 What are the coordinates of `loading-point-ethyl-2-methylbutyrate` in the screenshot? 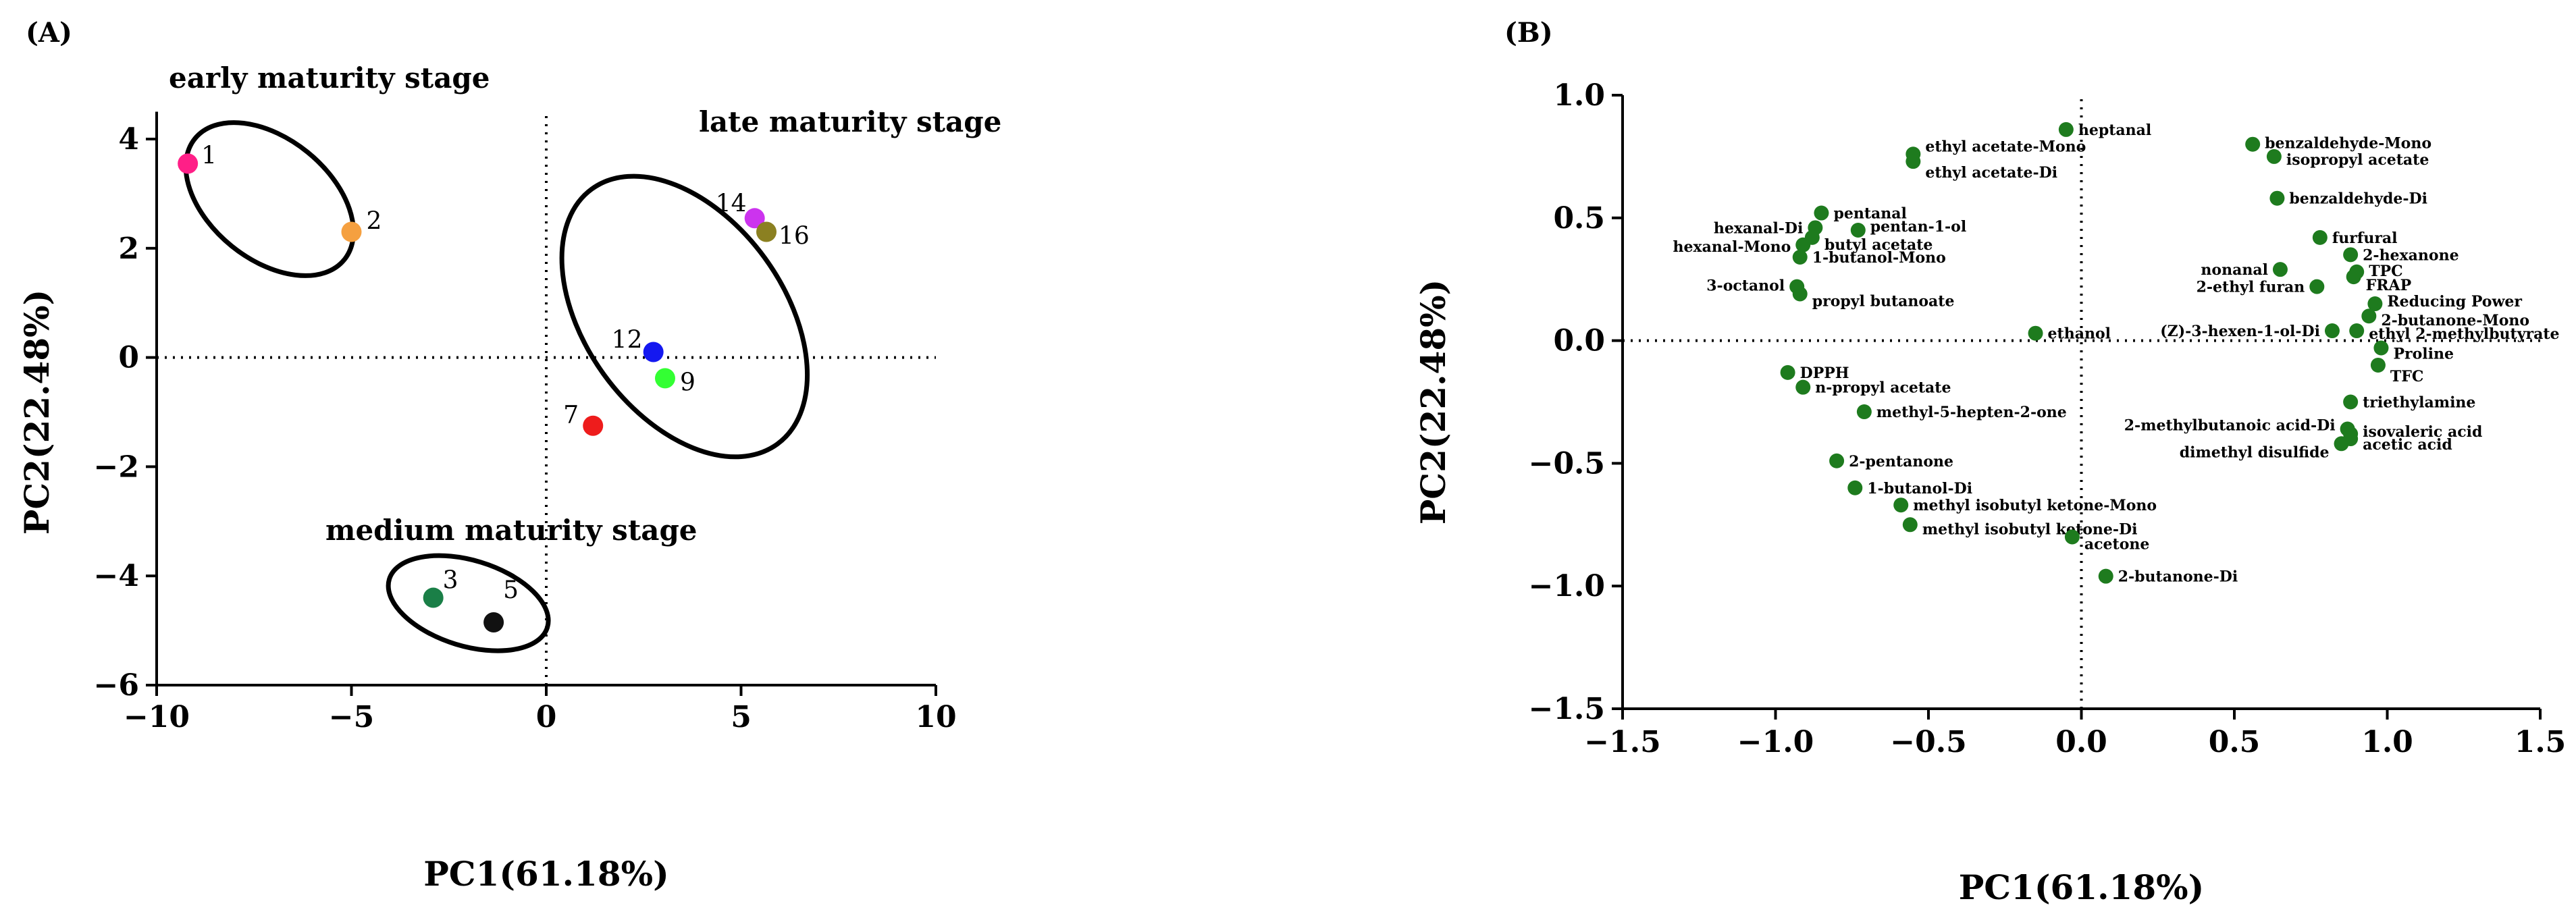 It's located at (2357, 331).